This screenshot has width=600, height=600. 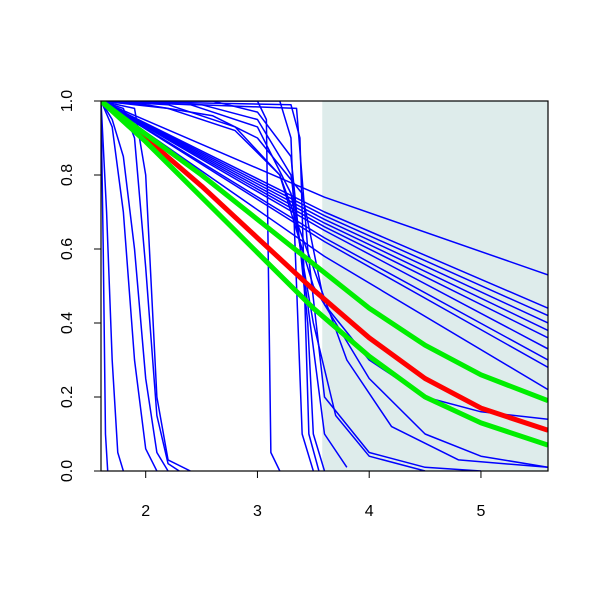 What do you see at coordinates (145, 511) in the screenshot?
I see `x-tick-label: 2` at bounding box center [145, 511].